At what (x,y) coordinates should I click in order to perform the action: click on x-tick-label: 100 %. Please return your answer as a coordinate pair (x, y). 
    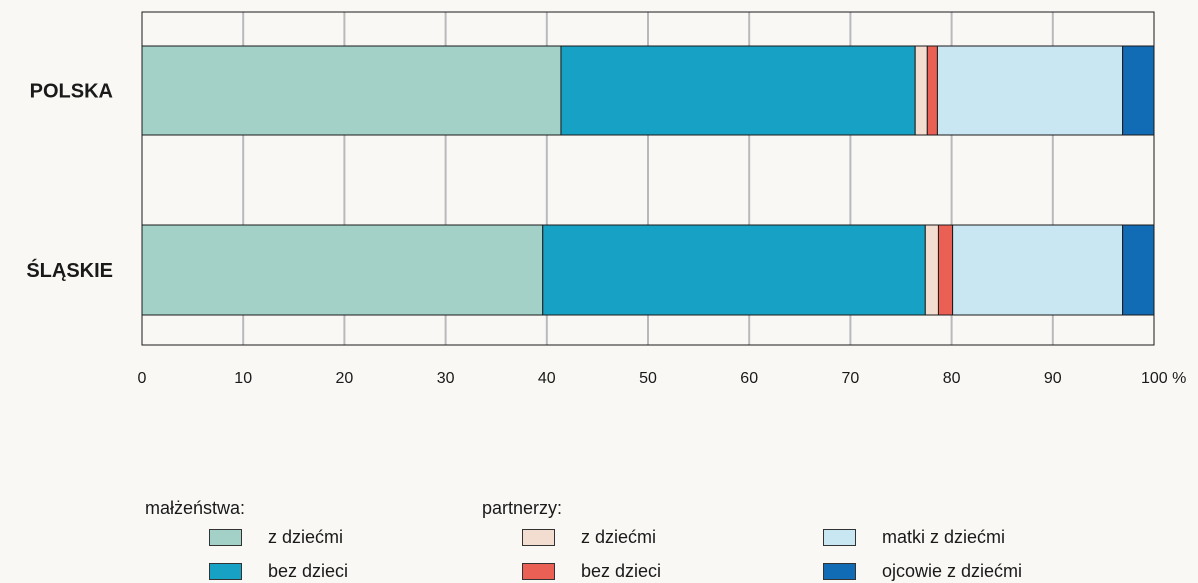
    Looking at the image, I should click on (1163, 378).